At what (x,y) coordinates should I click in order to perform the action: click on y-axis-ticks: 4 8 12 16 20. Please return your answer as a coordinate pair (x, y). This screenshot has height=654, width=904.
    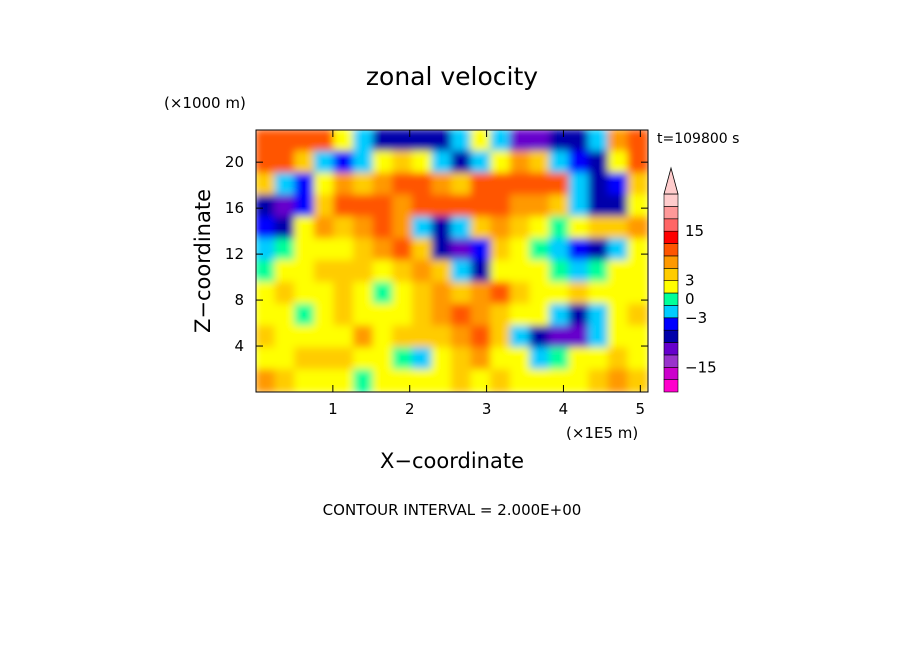
    Looking at the image, I should click on (436, 254).